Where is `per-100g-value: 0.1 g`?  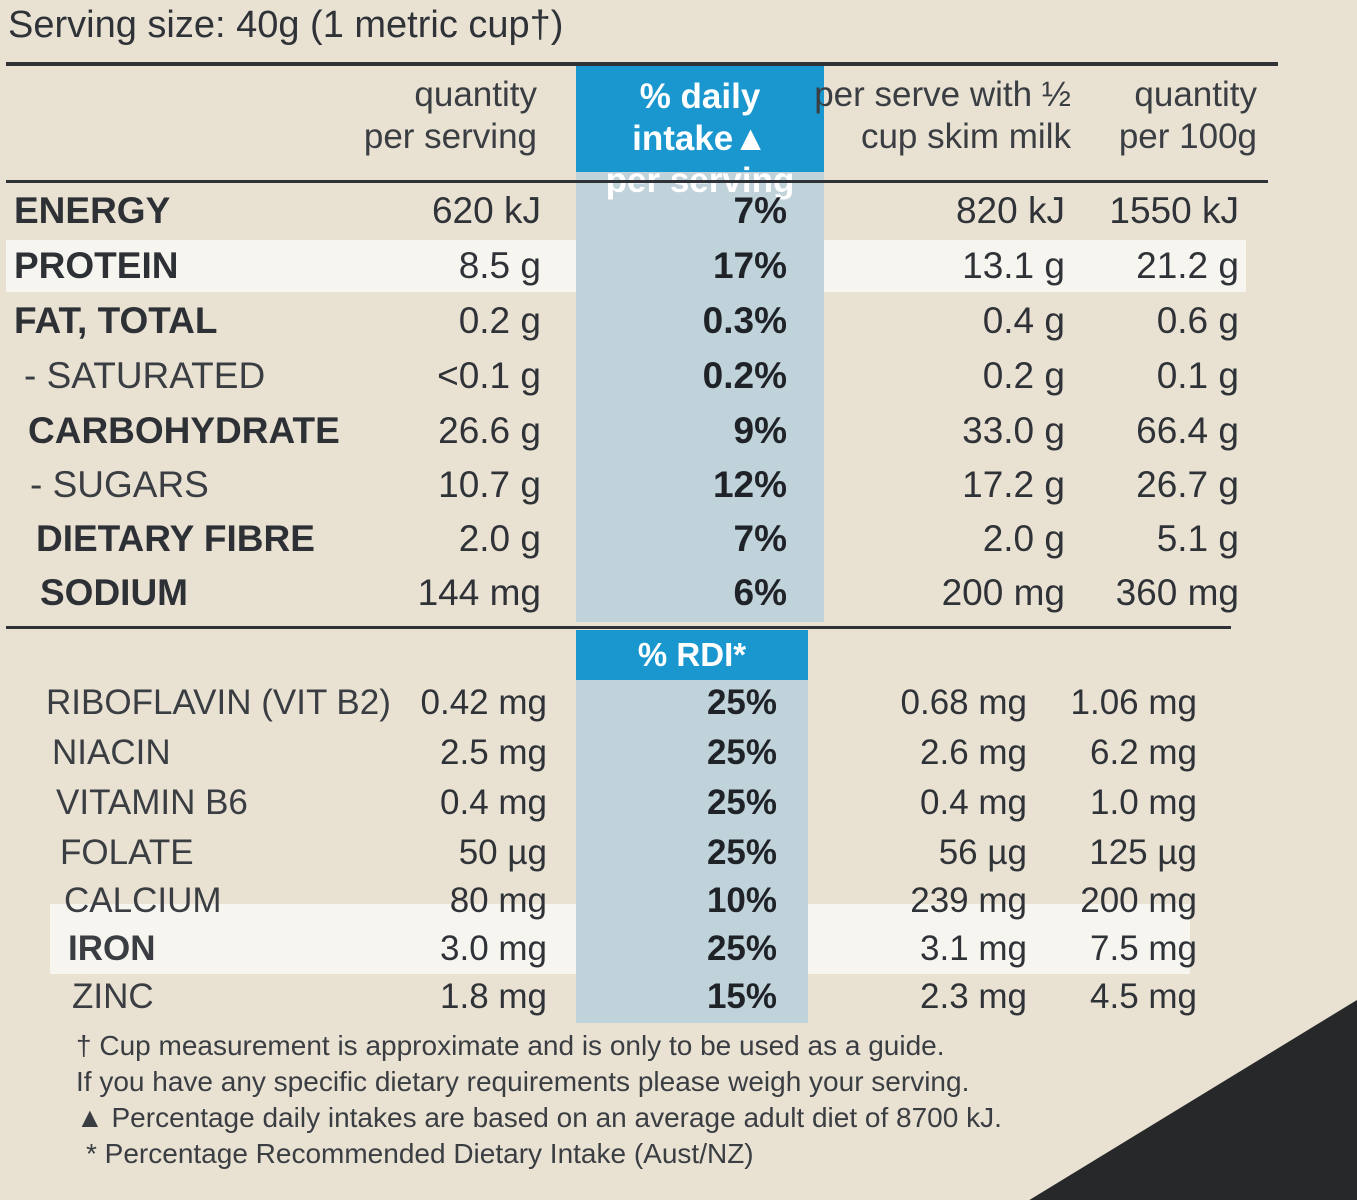 per-100g-value: 0.1 g is located at coordinates (1197, 375).